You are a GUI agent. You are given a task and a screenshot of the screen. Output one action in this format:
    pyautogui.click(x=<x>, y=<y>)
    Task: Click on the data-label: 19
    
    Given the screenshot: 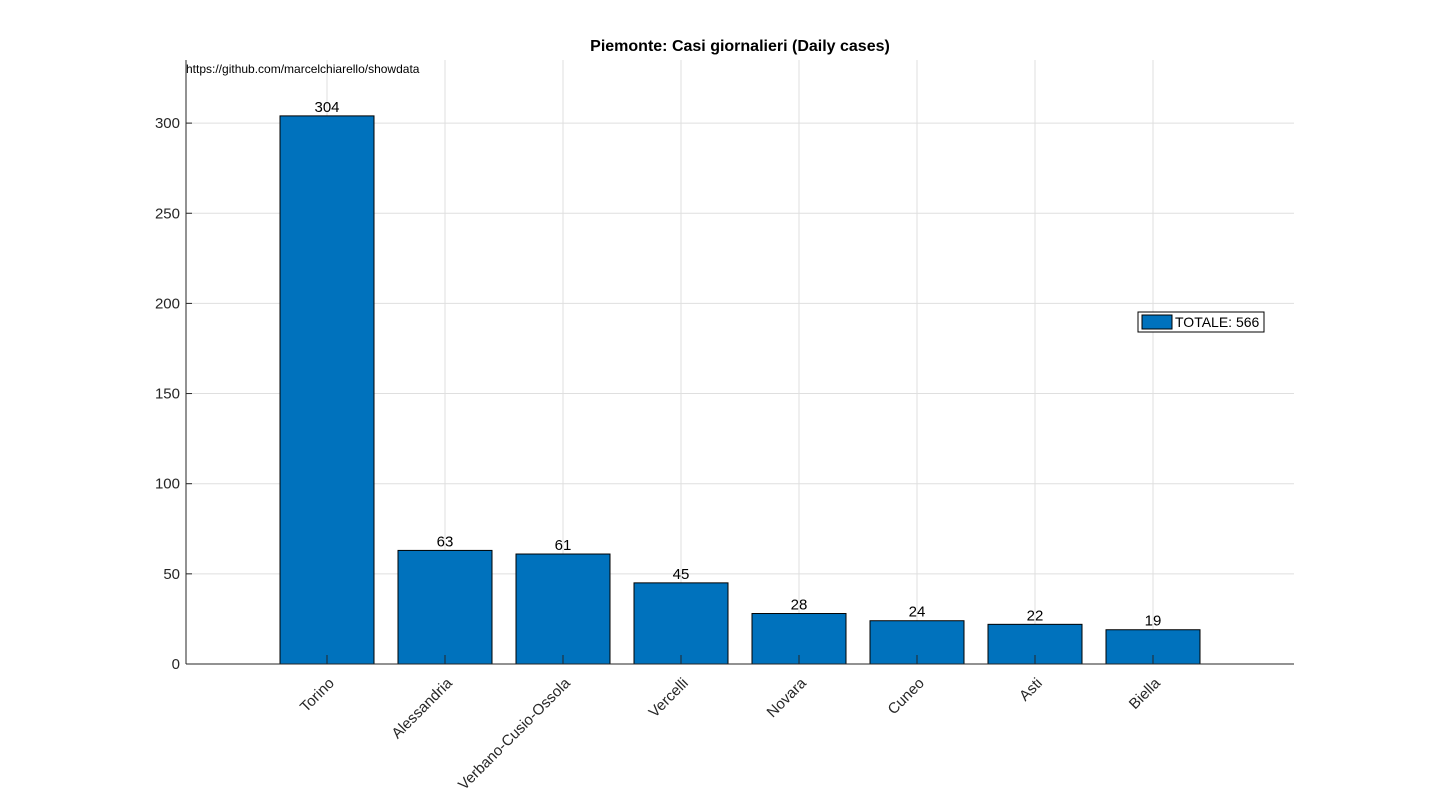 What is the action you would take?
    pyautogui.click(x=1153, y=621)
    